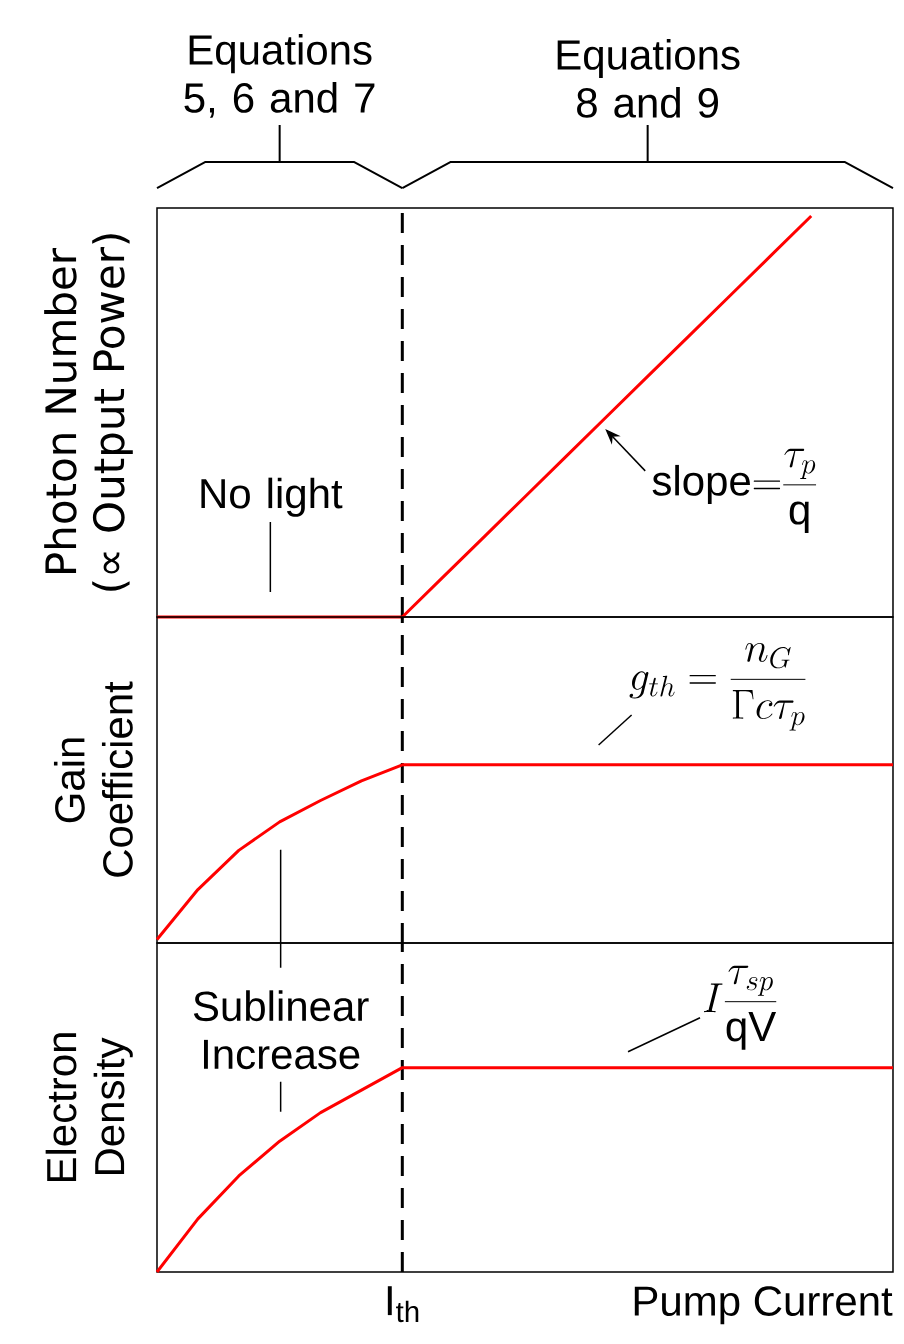 The height and width of the screenshot is (1344, 904). I want to click on y-axis-title: Gain Coefficient, so click(93, 779).